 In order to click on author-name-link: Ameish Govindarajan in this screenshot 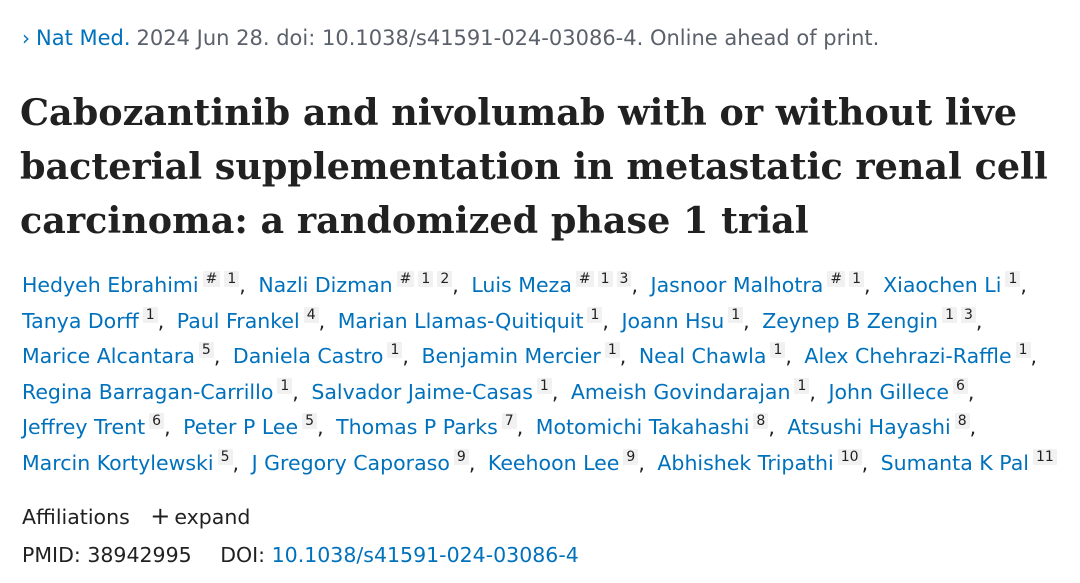, I will do `click(680, 391)`.